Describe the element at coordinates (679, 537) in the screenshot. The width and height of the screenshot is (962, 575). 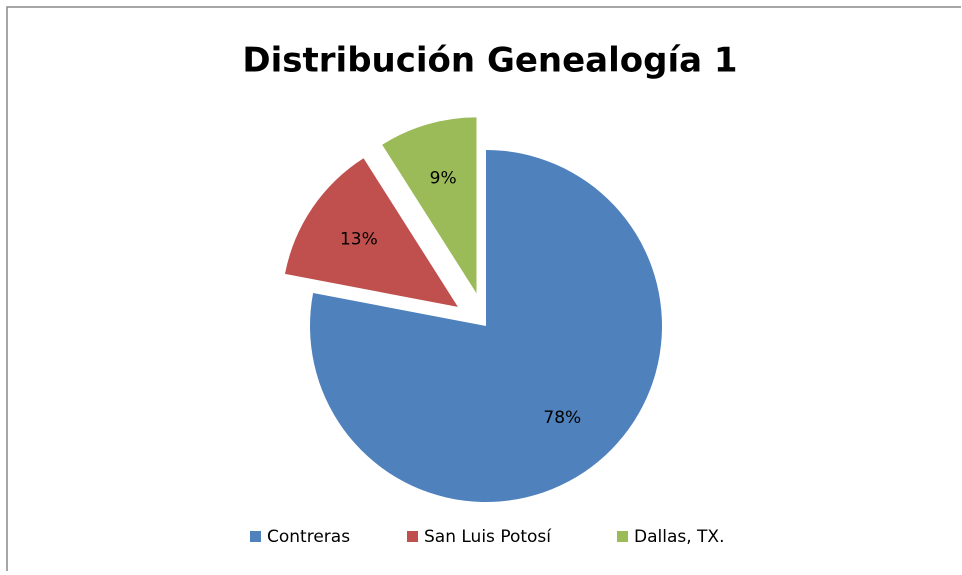
I see `legend-label: Dallas, TX.` at that location.